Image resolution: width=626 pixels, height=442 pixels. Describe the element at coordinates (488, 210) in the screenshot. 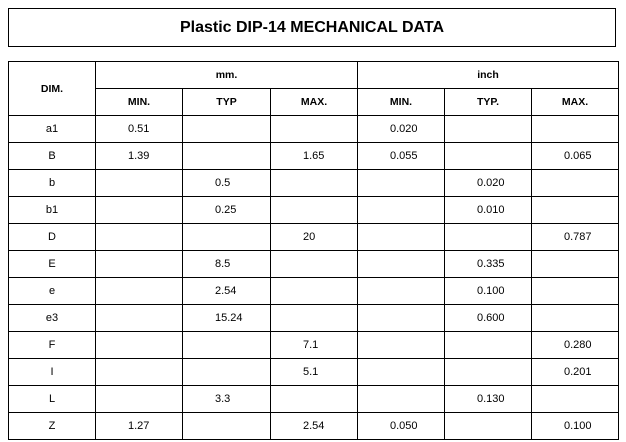

I see `value-cell: 0.010` at that location.